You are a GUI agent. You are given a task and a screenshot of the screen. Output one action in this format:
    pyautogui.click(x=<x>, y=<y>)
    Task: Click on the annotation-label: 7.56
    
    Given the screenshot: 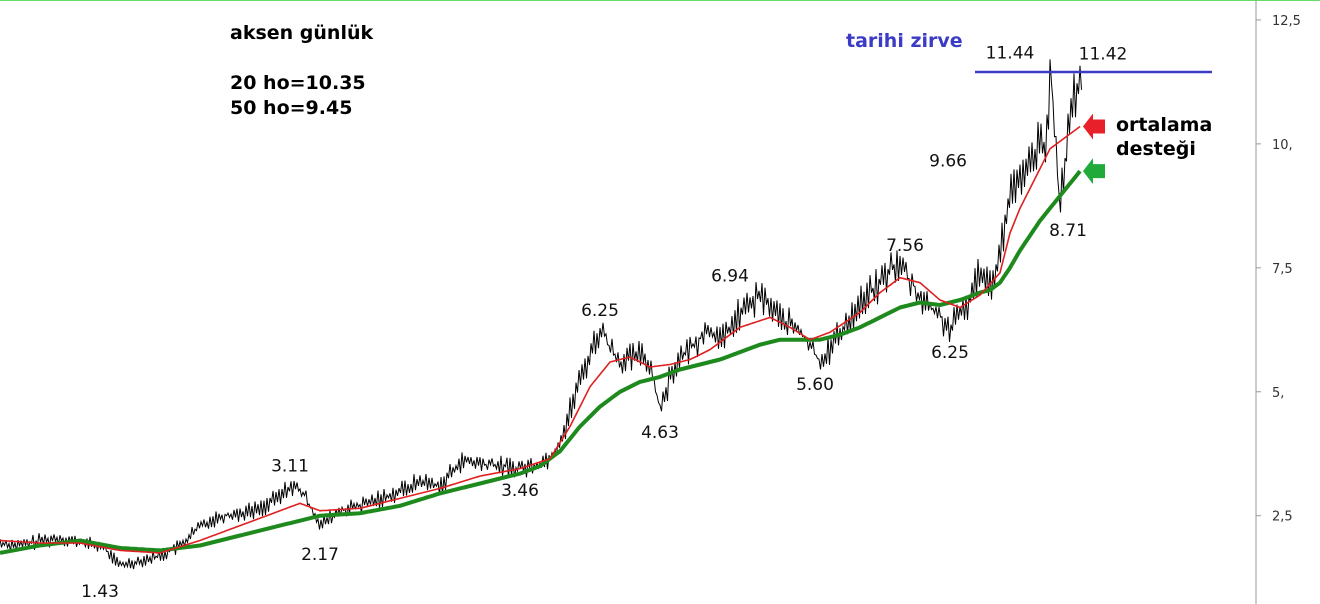 What is the action you would take?
    pyautogui.click(x=905, y=246)
    